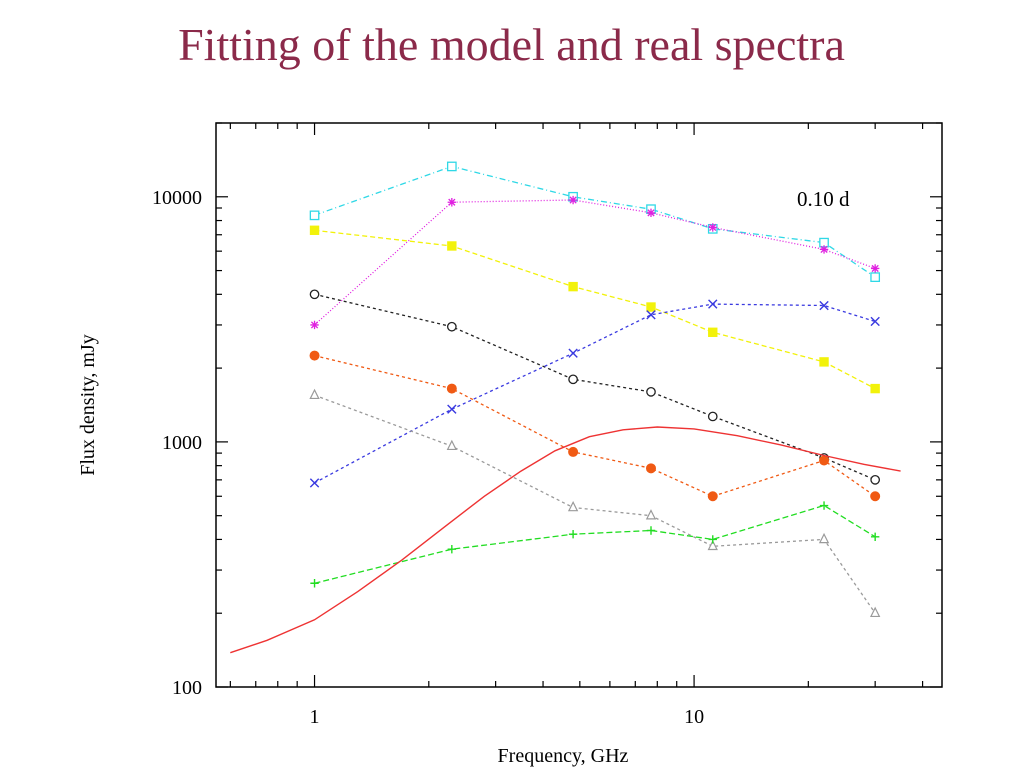 The height and width of the screenshot is (767, 1023). What do you see at coordinates (694, 717) in the screenshot?
I see `x-tick-label: 10` at bounding box center [694, 717].